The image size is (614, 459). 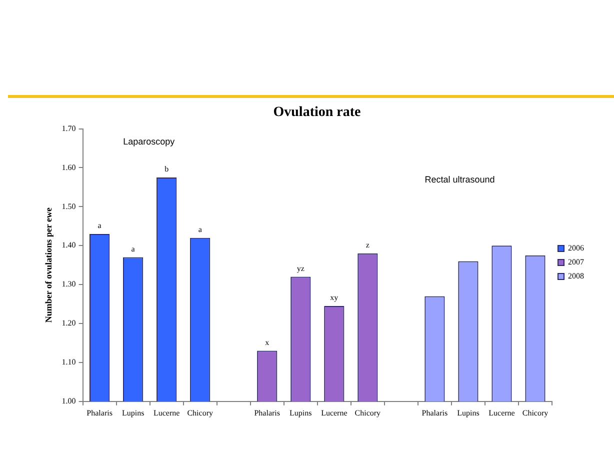 I want to click on data-label: b, so click(x=166, y=169).